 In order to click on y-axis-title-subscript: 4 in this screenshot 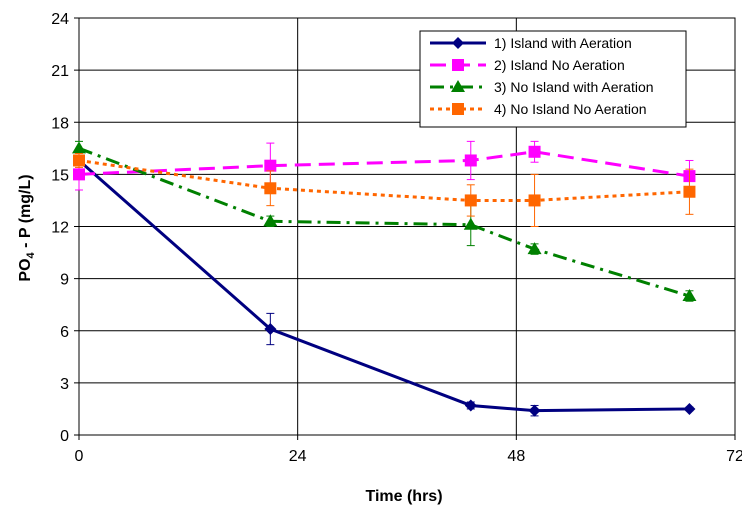, I will do `click(31, 254)`.